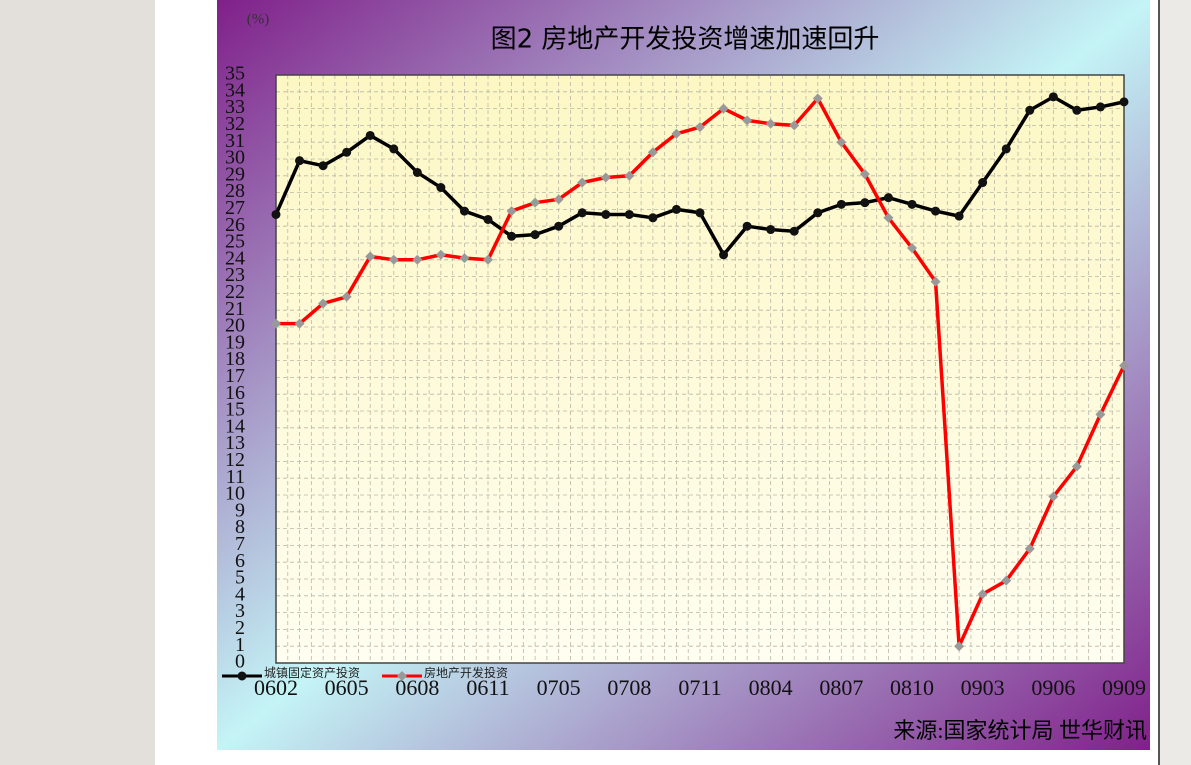 The width and height of the screenshot is (1191, 765). I want to click on y-tick-label: 35, so click(235, 74).